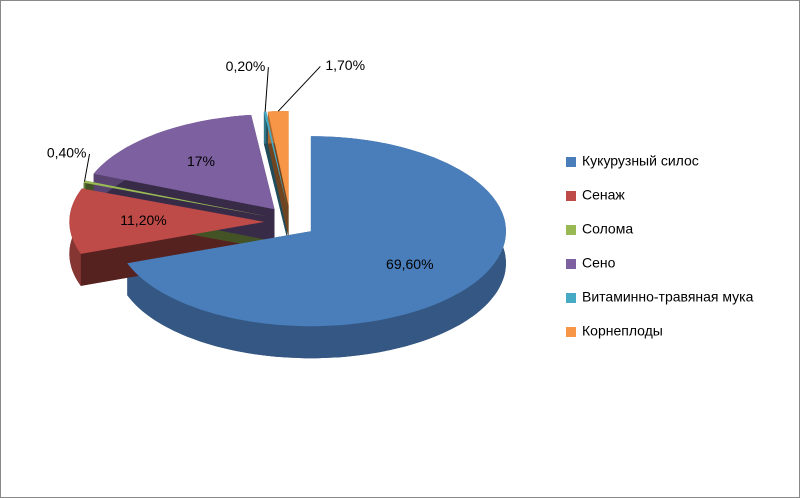  Describe the element at coordinates (201, 161) in the screenshot. I see `data-label: 17%` at that location.